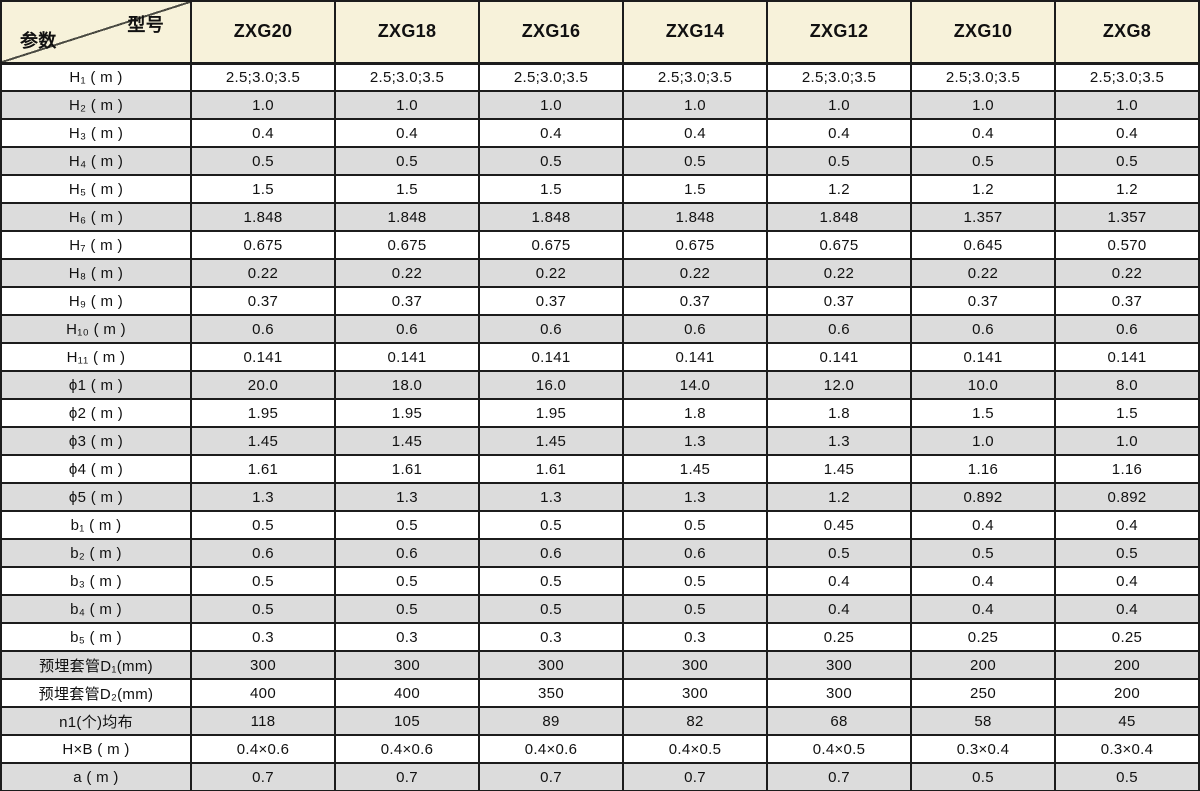  Describe the element at coordinates (1127, 469) in the screenshot. I see `value-cell: 1.16` at that location.